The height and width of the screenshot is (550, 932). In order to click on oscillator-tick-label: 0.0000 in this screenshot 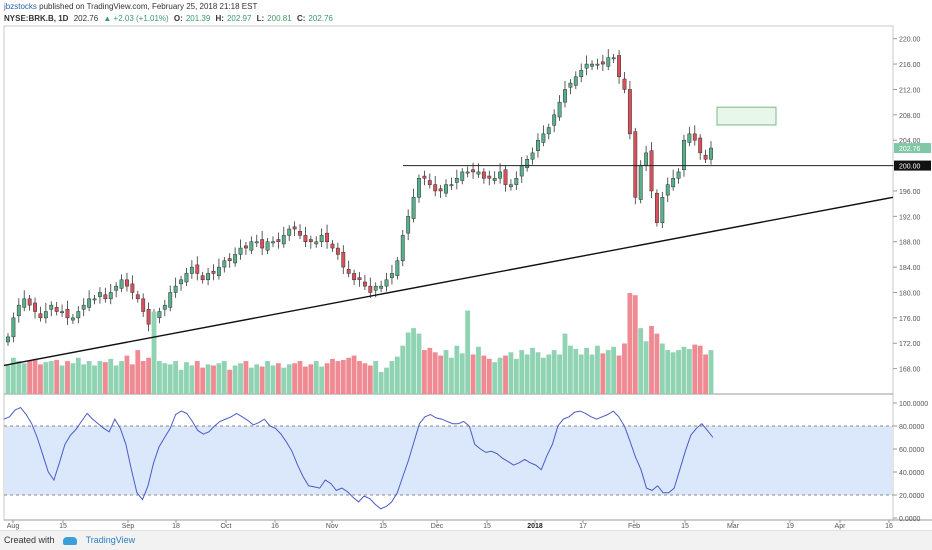, I will do `click(910, 519)`.